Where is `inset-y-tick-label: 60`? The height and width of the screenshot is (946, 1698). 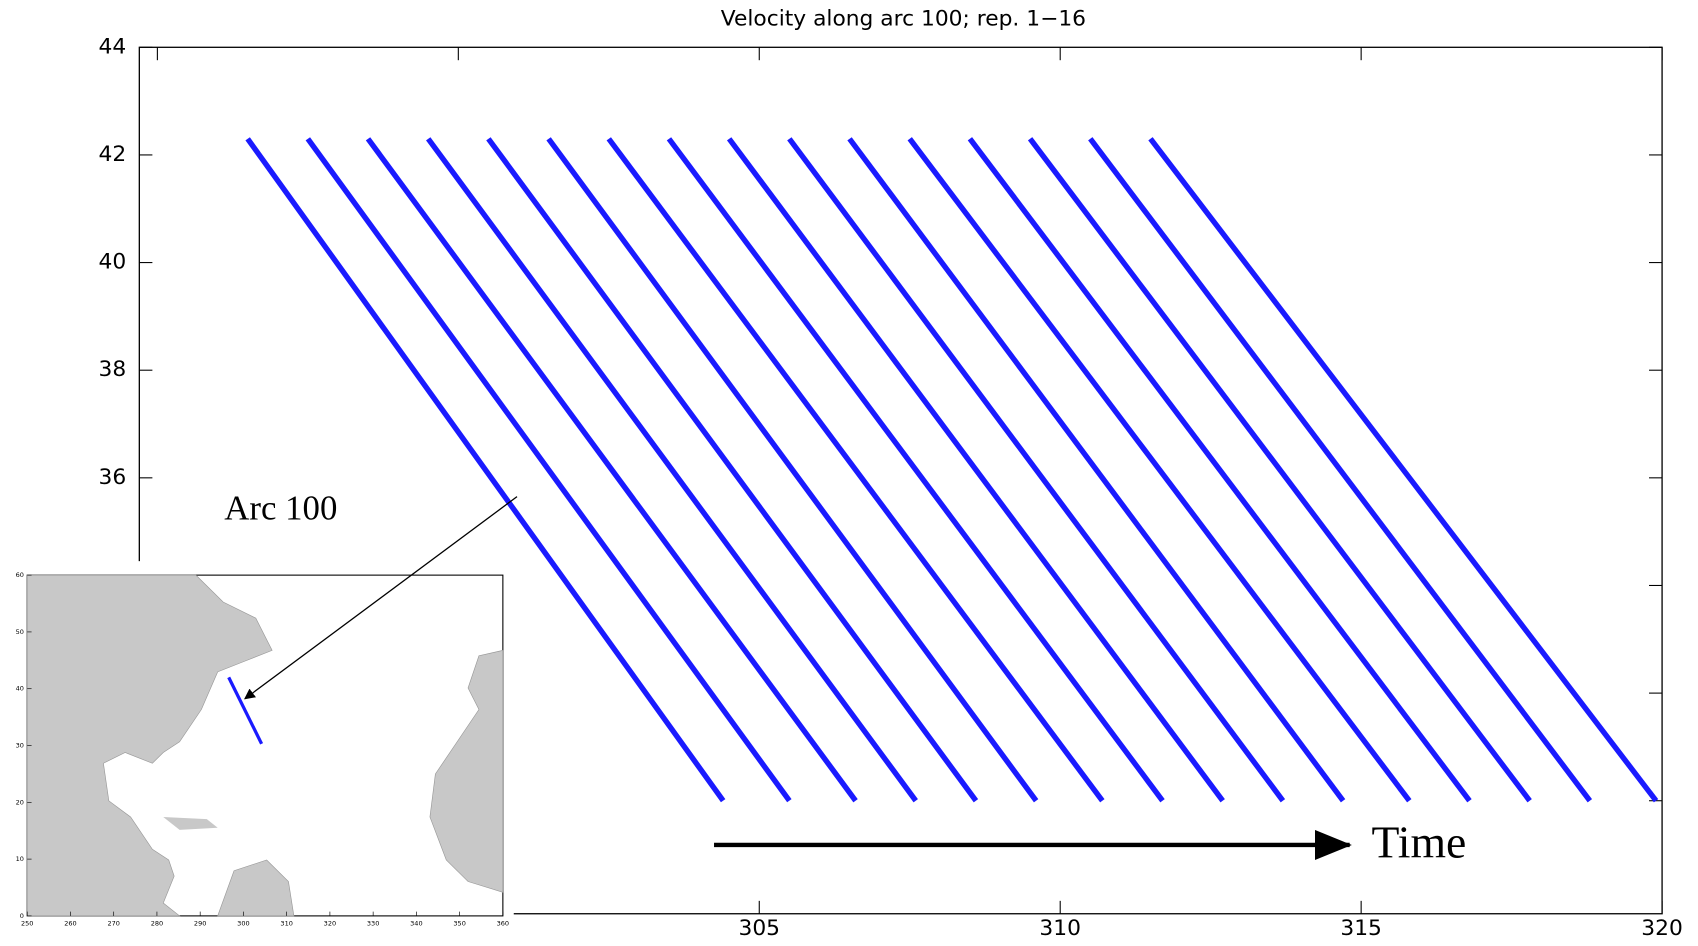
inset-y-tick-label: 60 is located at coordinates (20, 575).